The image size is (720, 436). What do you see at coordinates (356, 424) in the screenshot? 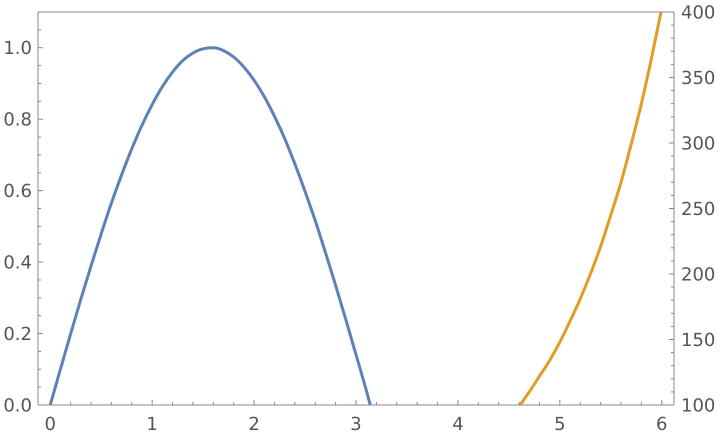
I see `x-tick-label: 3` at bounding box center [356, 424].